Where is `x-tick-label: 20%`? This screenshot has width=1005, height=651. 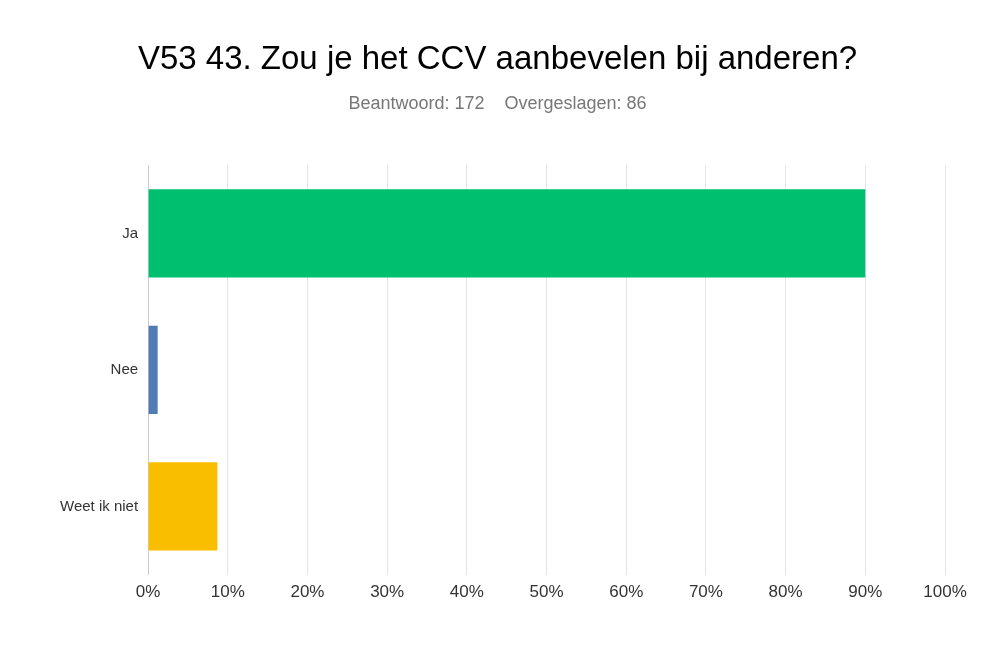
x-tick-label: 20% is located at coordinates (307, 592).